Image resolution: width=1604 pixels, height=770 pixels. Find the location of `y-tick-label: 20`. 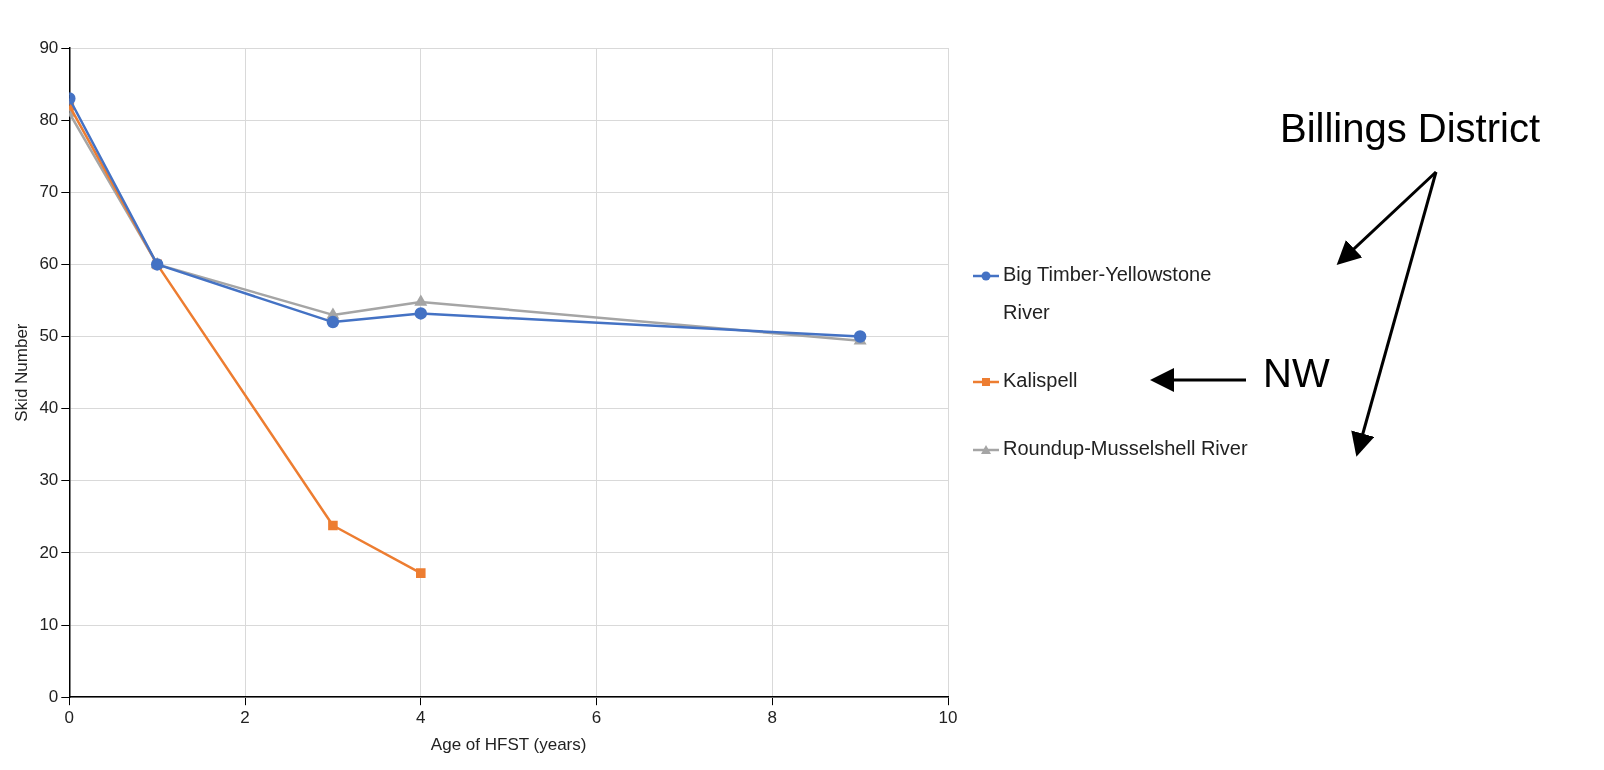

y-tick-label: 20 is located at coordinates (49, 552).